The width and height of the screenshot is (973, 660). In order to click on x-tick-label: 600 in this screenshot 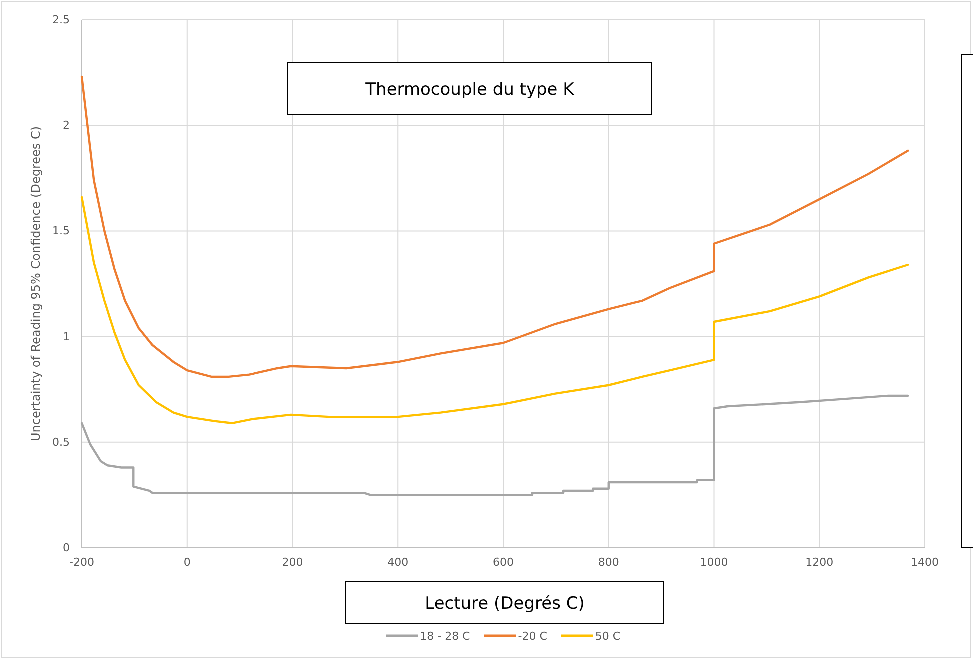, I will do `click(503, 562)`.